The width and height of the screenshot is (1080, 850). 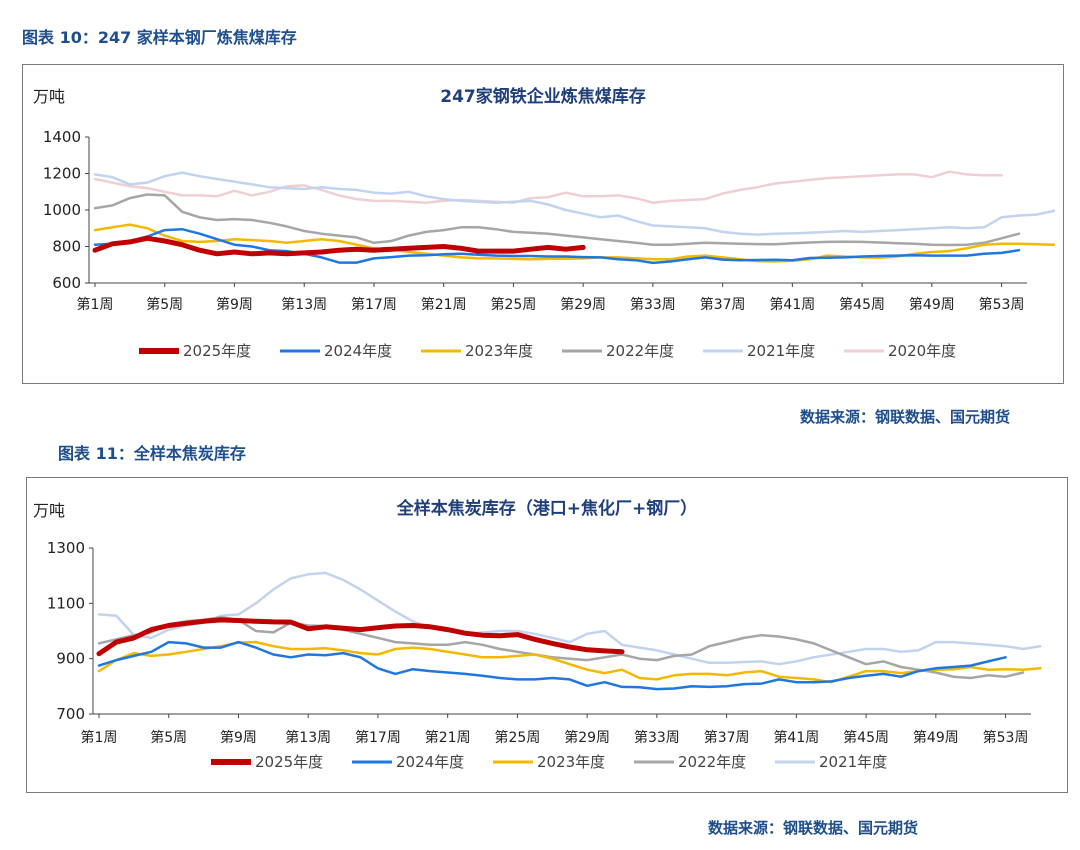 I want to click on series-line-2023年度, so click(x=569, y=662).